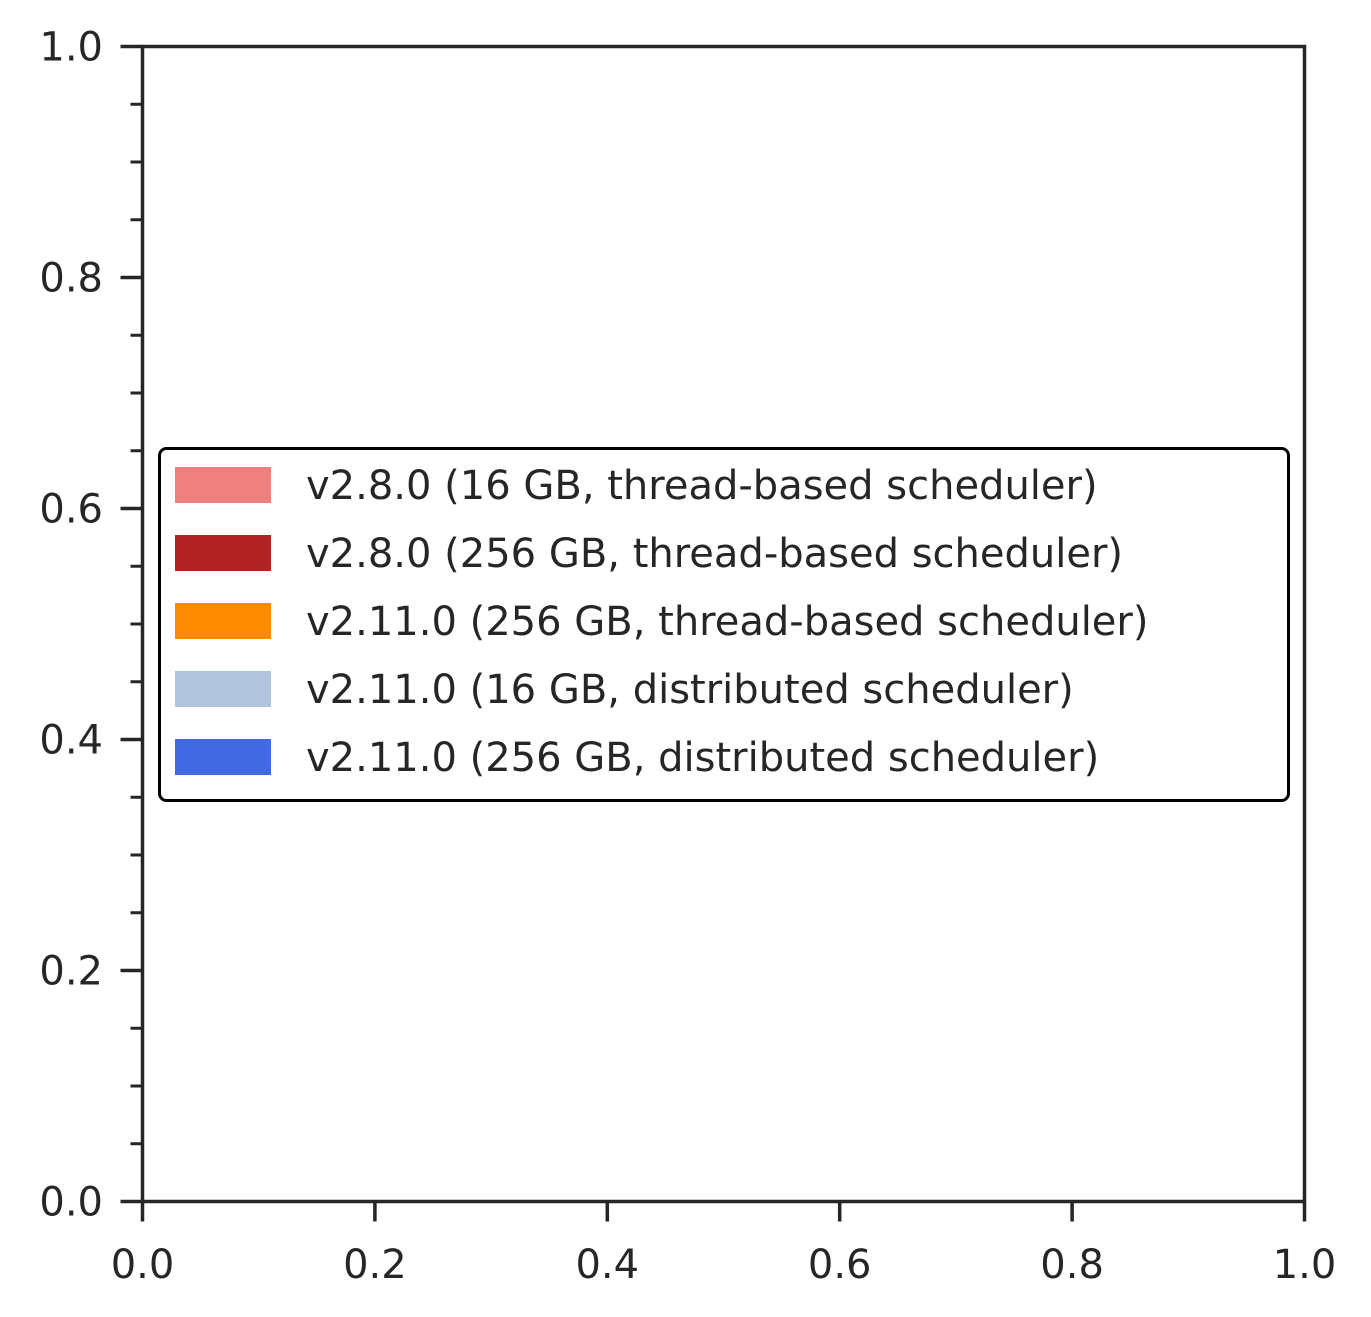  I want to click on legend-label: v2.11.0 (256 GB, thread-based scheduler), so click(727, 622).